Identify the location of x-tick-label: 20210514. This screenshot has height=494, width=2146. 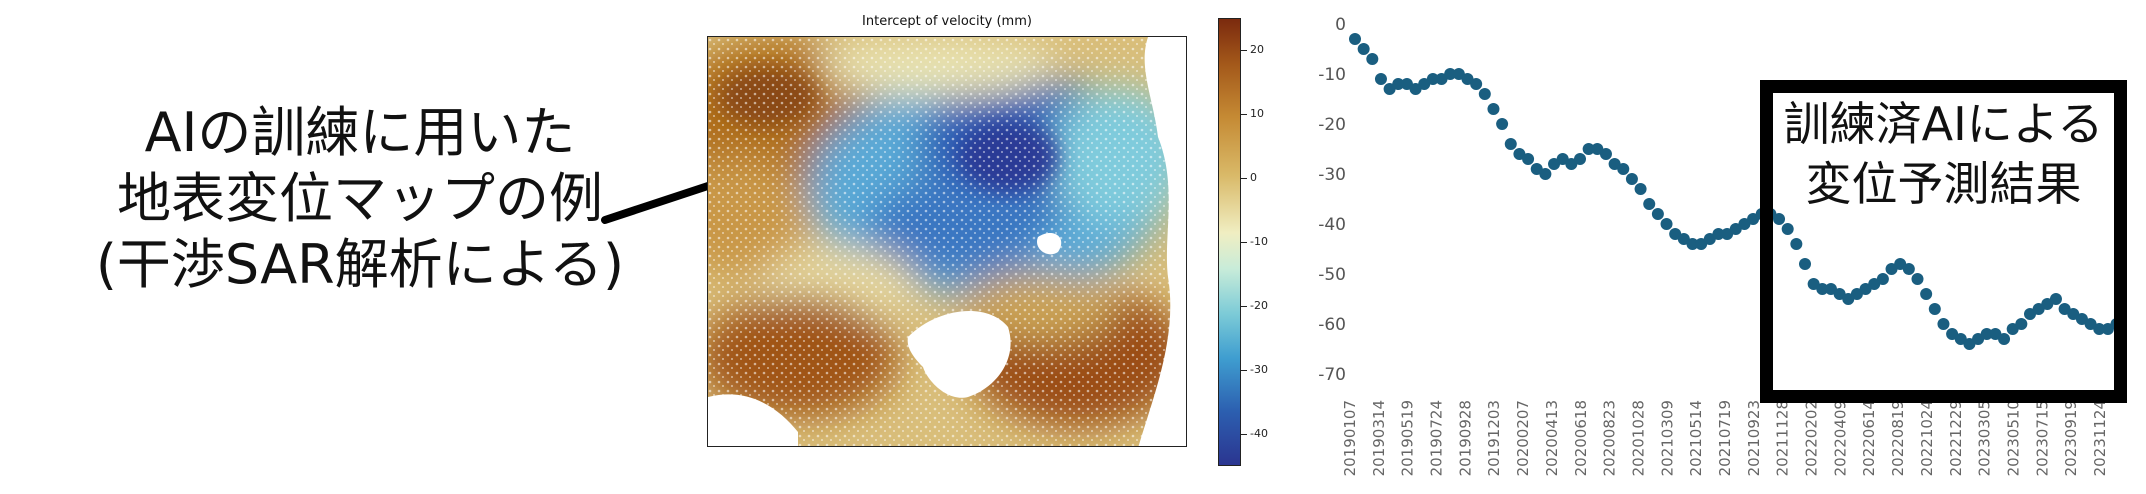
(1696, 438).